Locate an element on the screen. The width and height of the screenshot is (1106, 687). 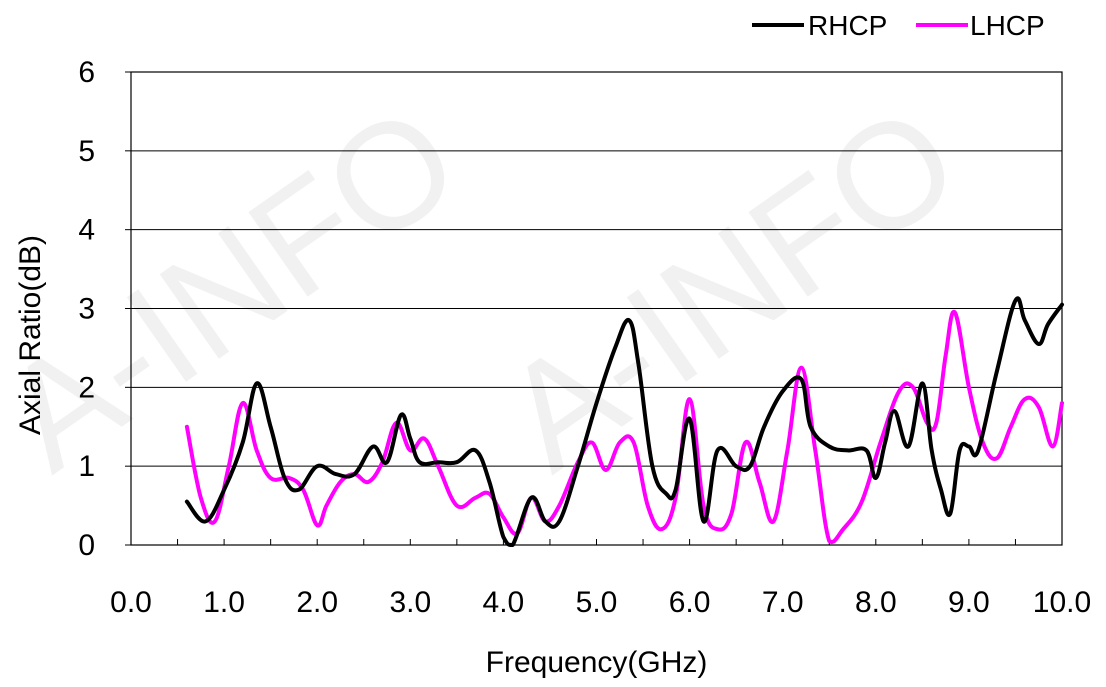
x-tick-label: 3.0 is located at coordinates (410, 602).